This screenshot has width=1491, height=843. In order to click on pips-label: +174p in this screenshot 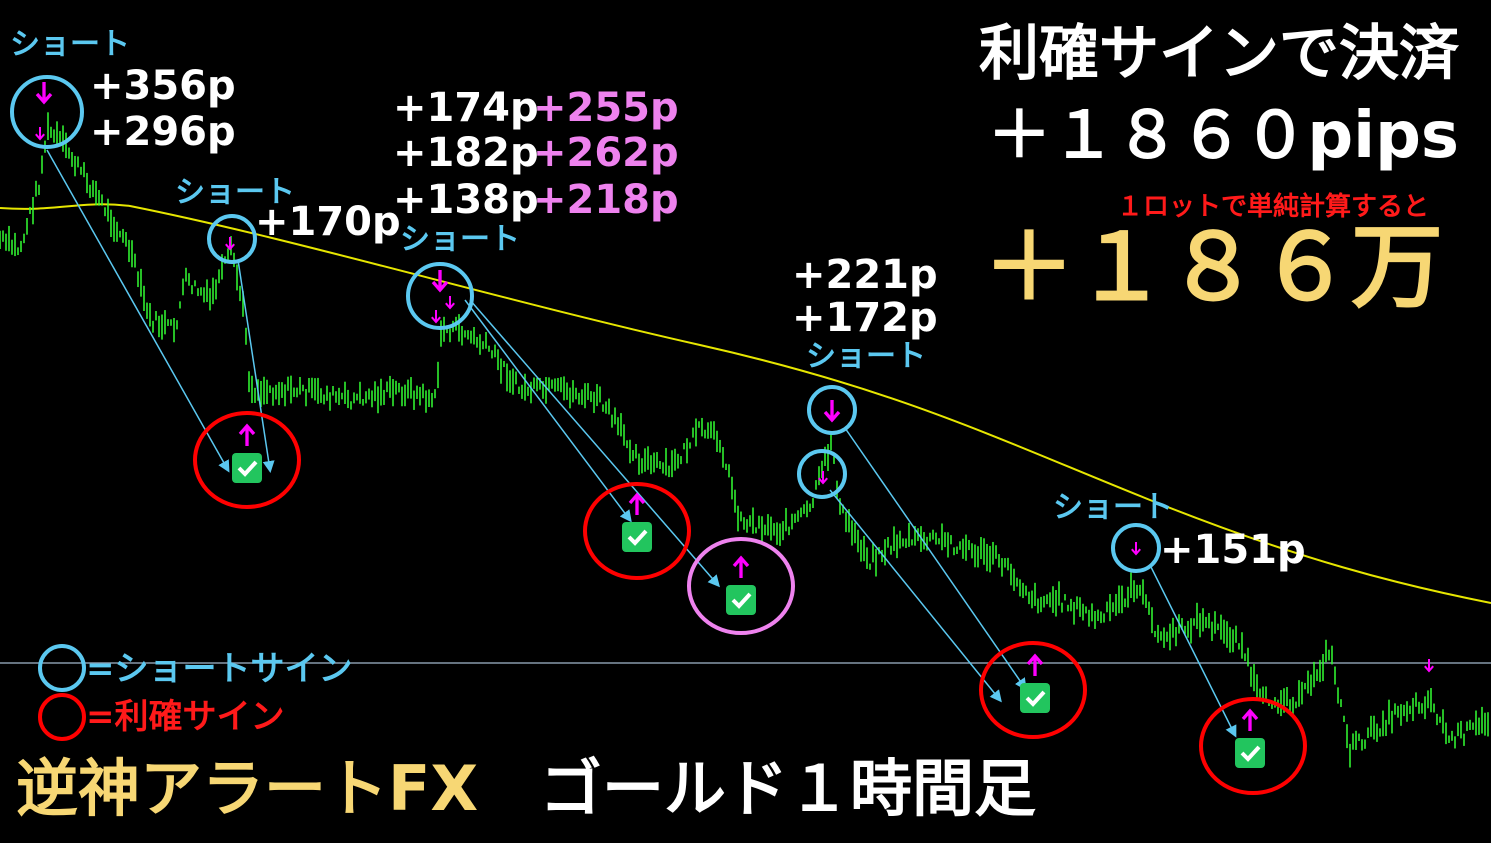, I will do `click(466, 108)`.